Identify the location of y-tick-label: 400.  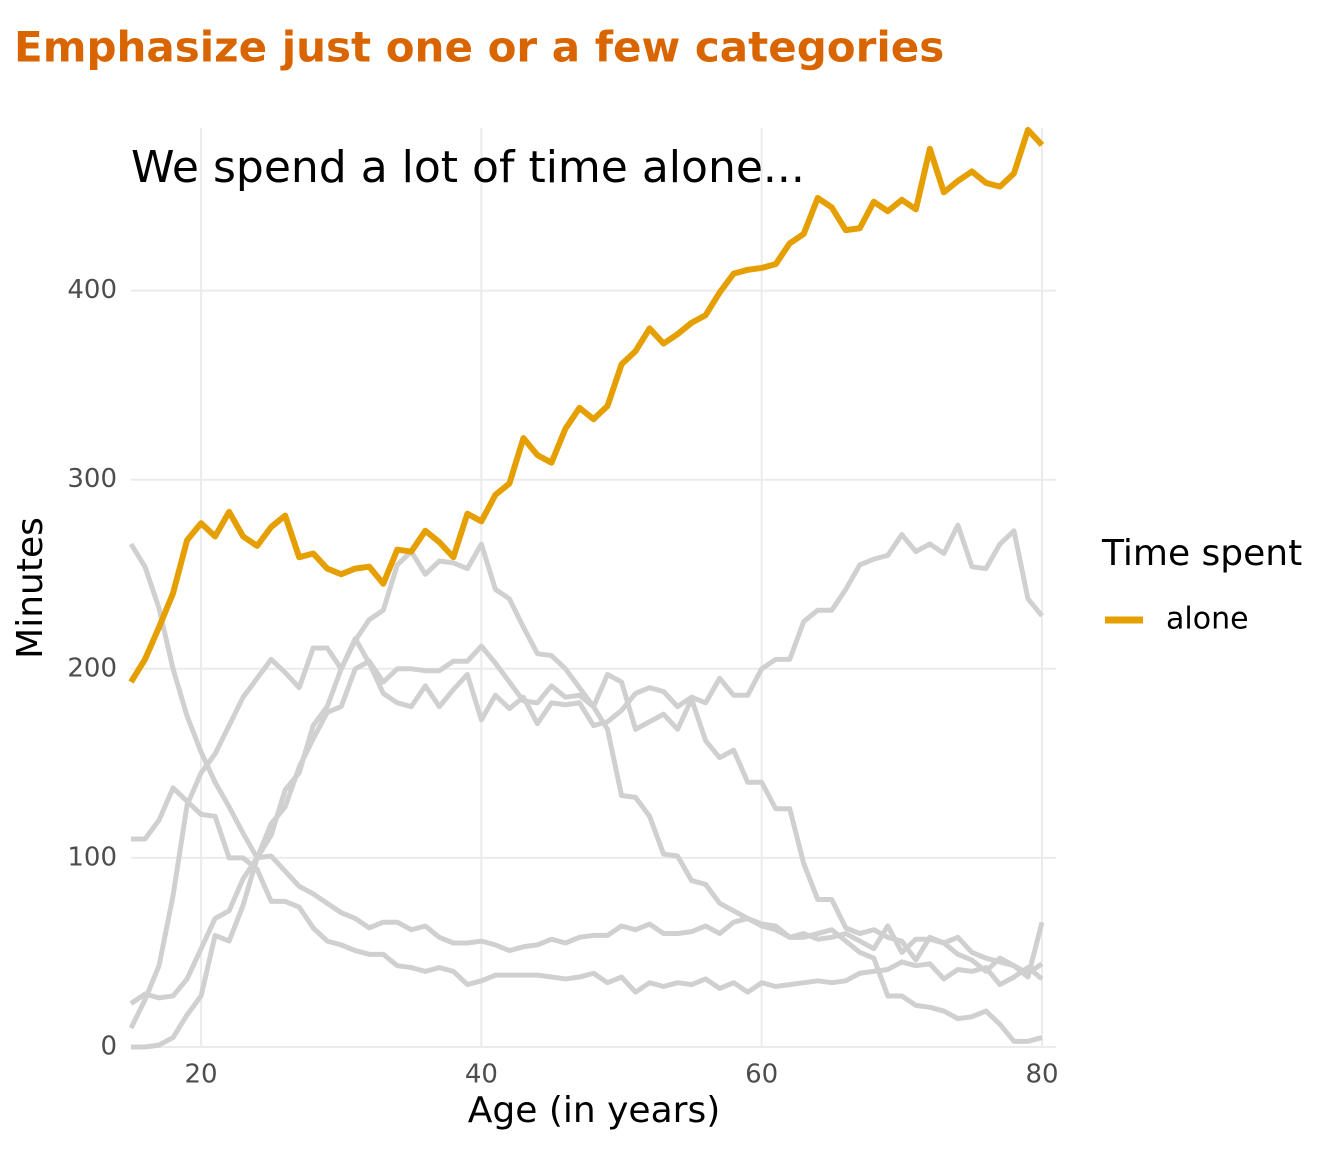
(92, 290).